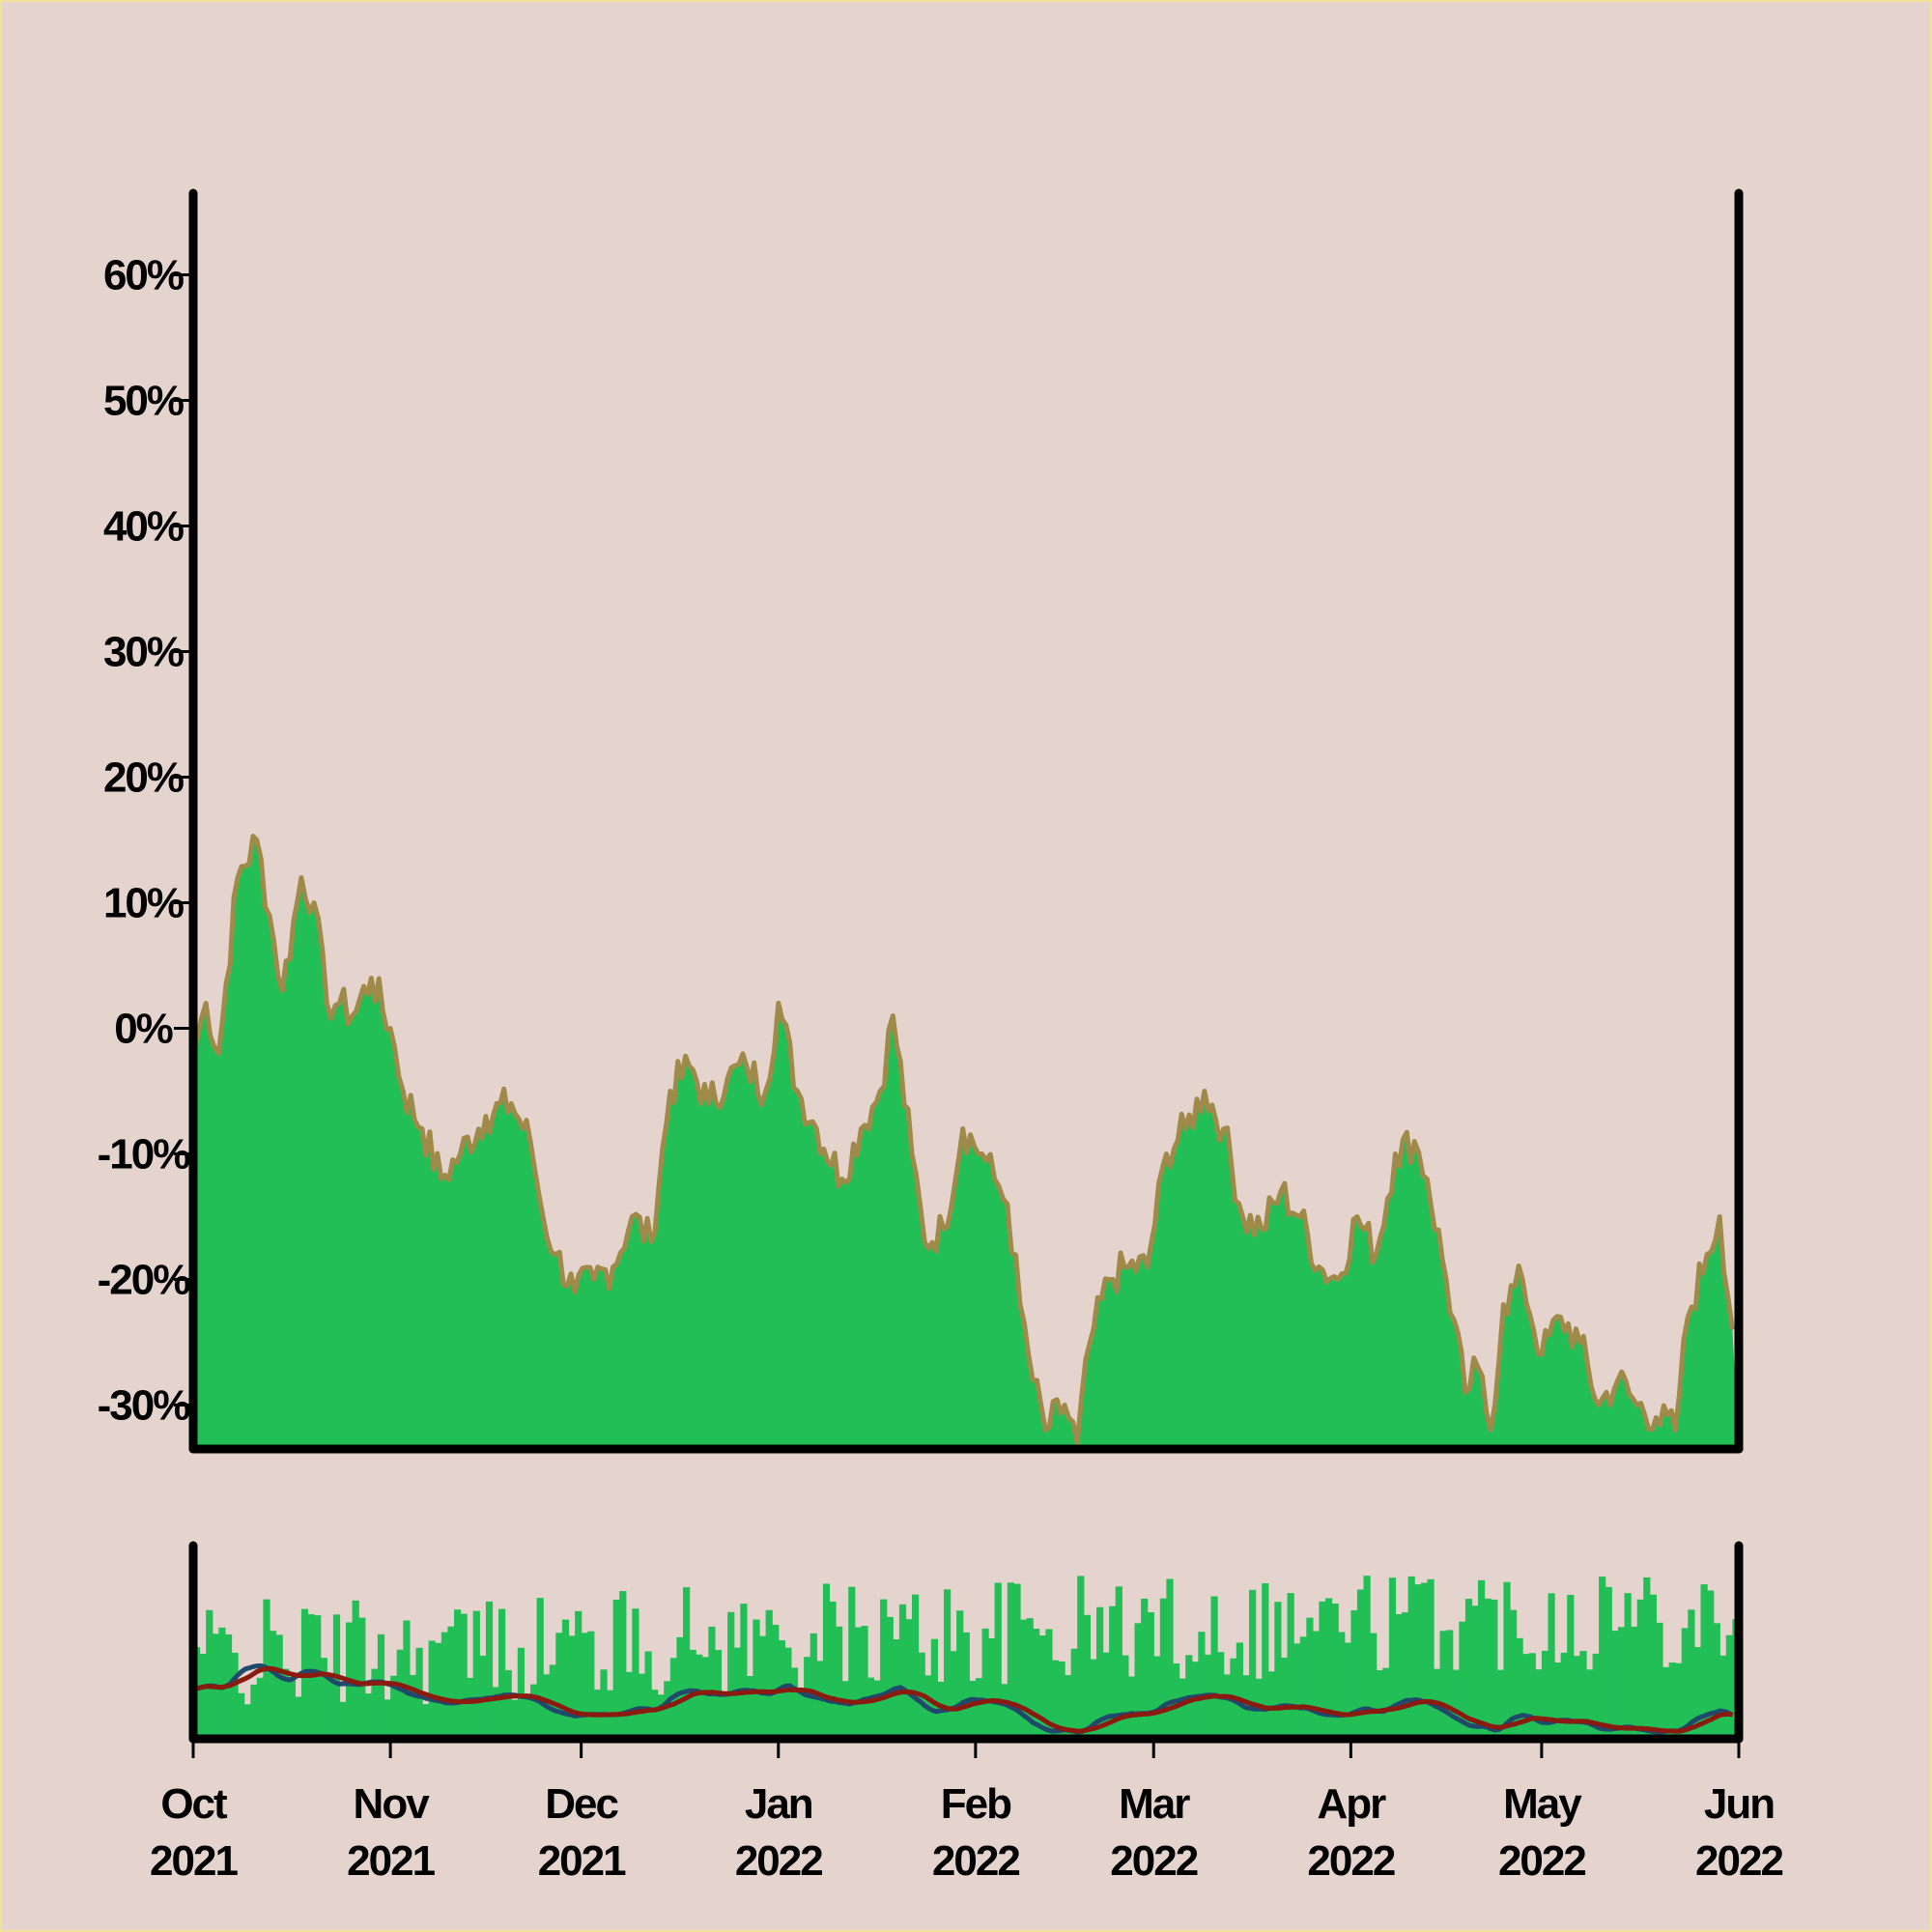 This screenshot has height=1932, width=1932. I want to click on x-tick-month-label: Nov, so click(392, 1804).